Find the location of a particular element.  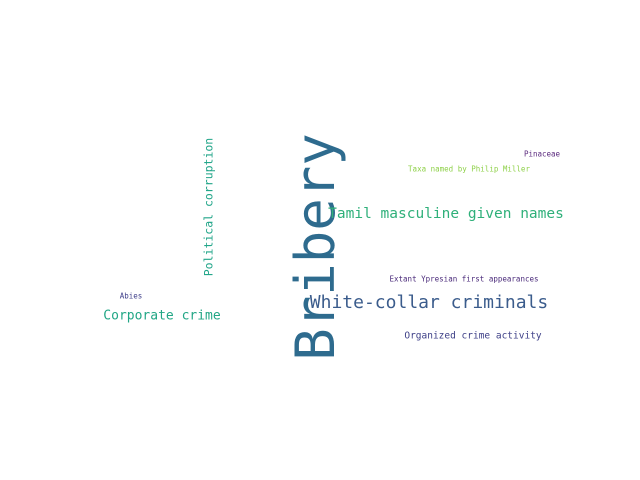

word-abies: Abies is located at coordinates (131, 296).